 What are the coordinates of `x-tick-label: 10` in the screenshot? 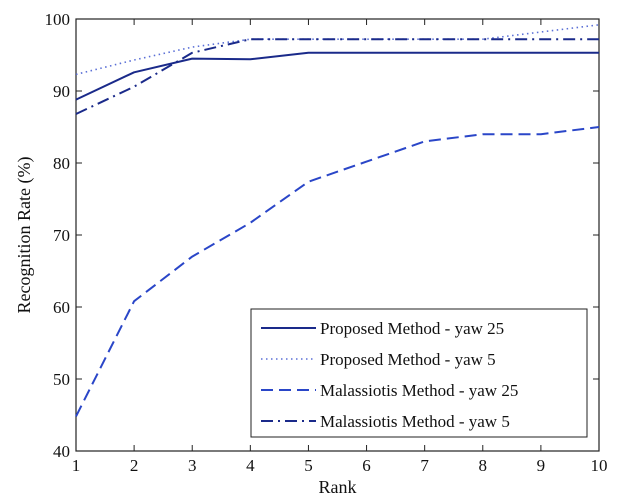 It's located at (599, 465).